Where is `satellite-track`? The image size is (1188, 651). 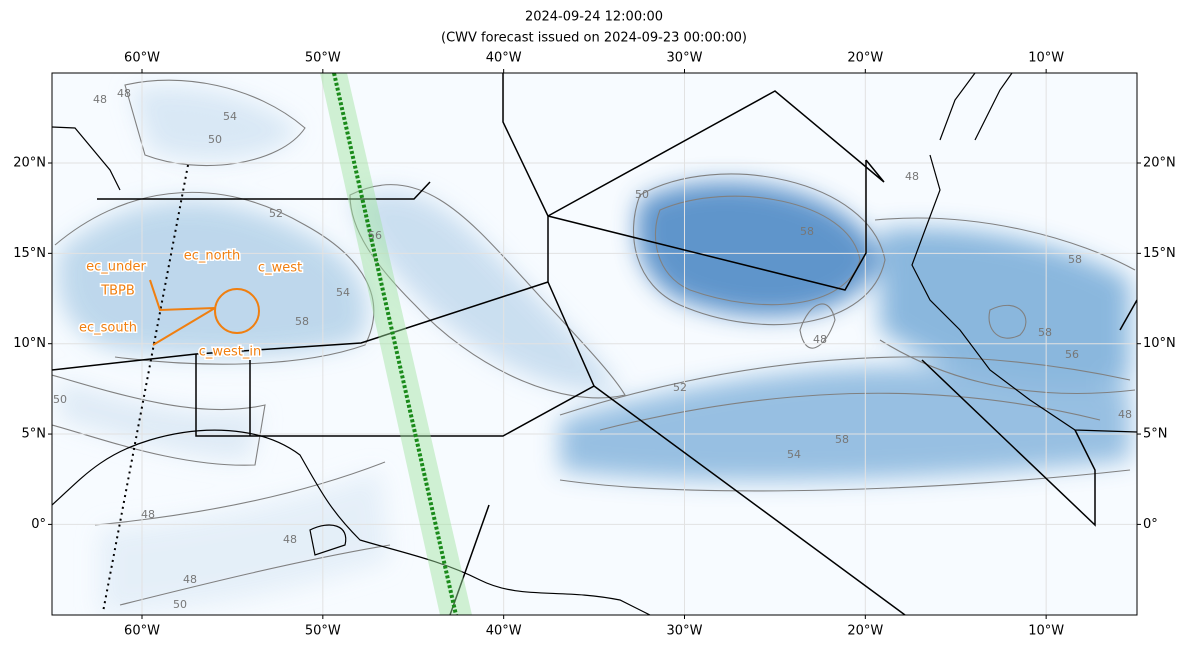 satellite-track is located at coordinates (395, 344).